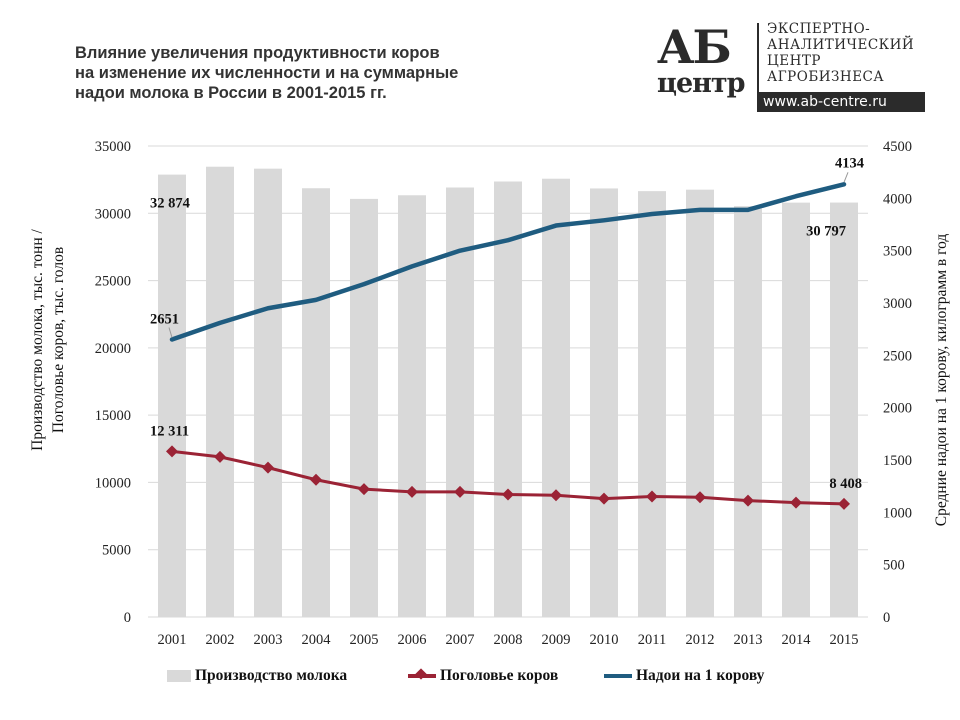 This screenshot has width=960, height=720. Describe the element at coordinates (604, 640) in the screenshot. I see `x-tick-label: 2010` at that location.